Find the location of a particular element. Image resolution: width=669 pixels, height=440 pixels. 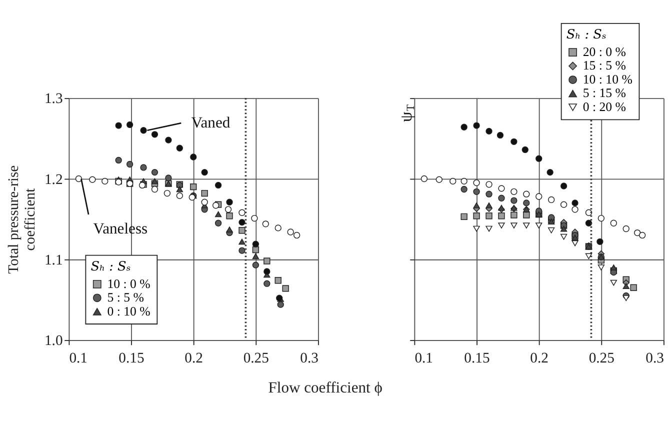

x-axis-title: Flow coefficient ϕ is located at coordinates (325, 387).